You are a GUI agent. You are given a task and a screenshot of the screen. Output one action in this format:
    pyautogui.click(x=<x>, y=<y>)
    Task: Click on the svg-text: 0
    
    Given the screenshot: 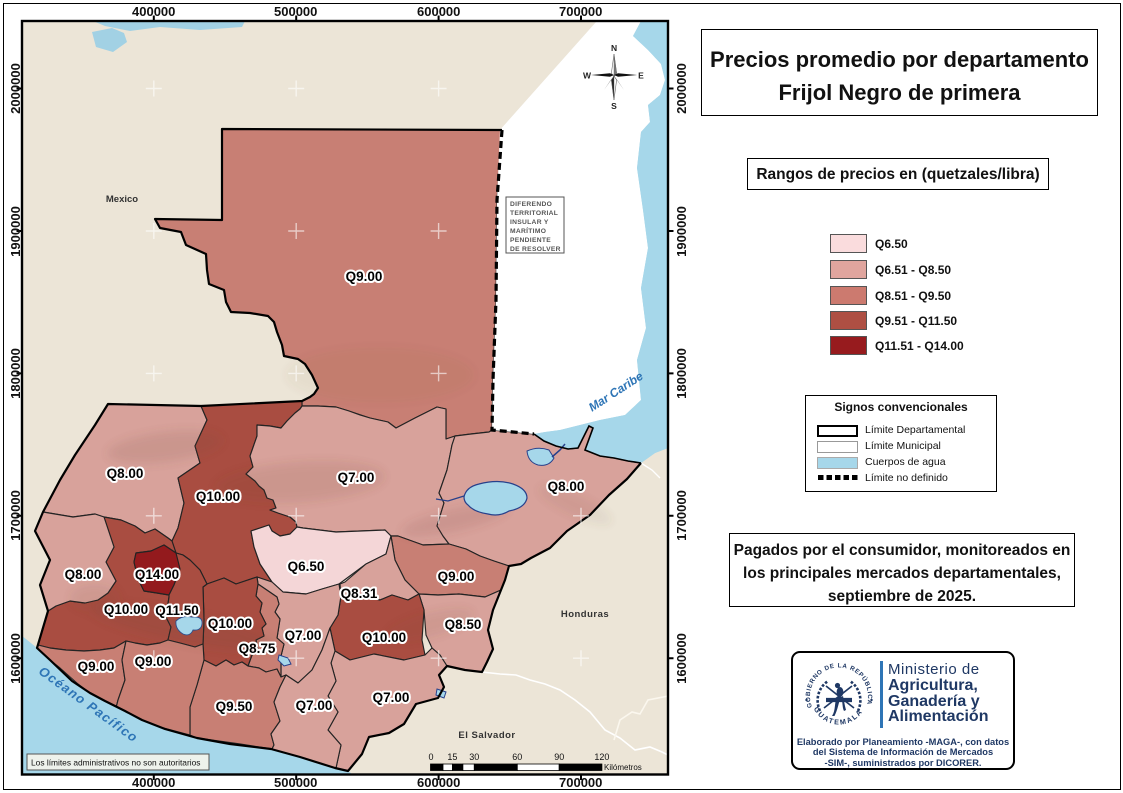 What is the action you would take?
    pyautogui.click(x=430, y=757)
    